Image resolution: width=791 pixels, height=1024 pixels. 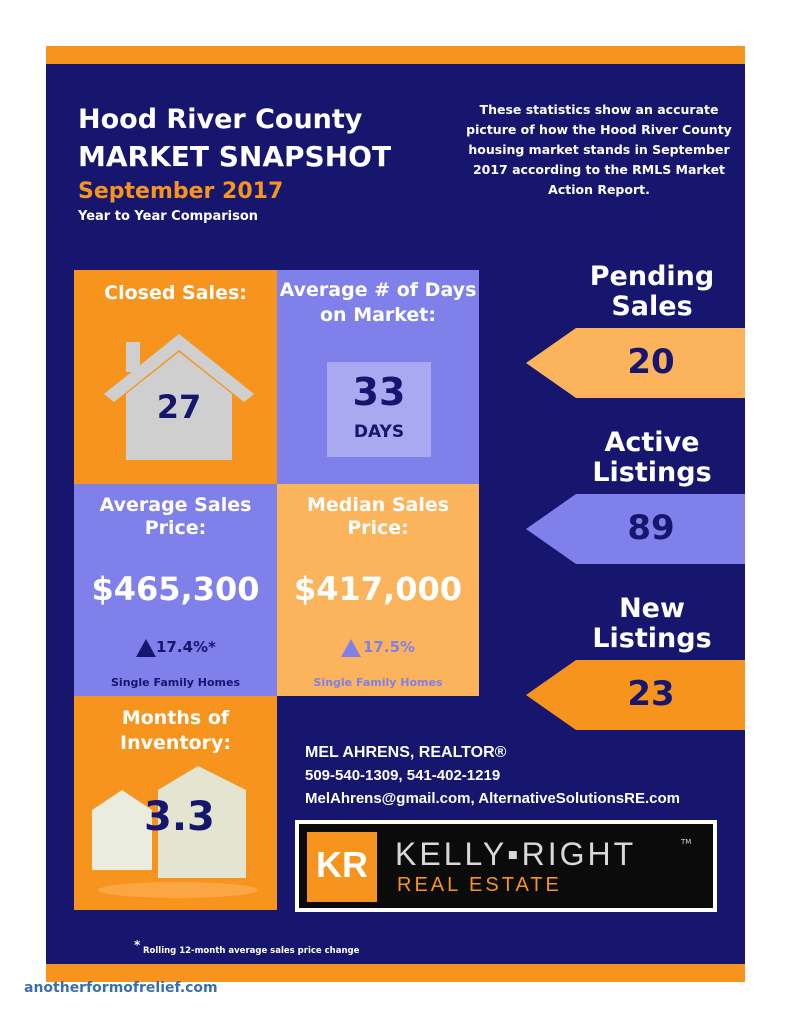 I want to click on median-price-note: Single Family Homes, so click(x=378, y=682).